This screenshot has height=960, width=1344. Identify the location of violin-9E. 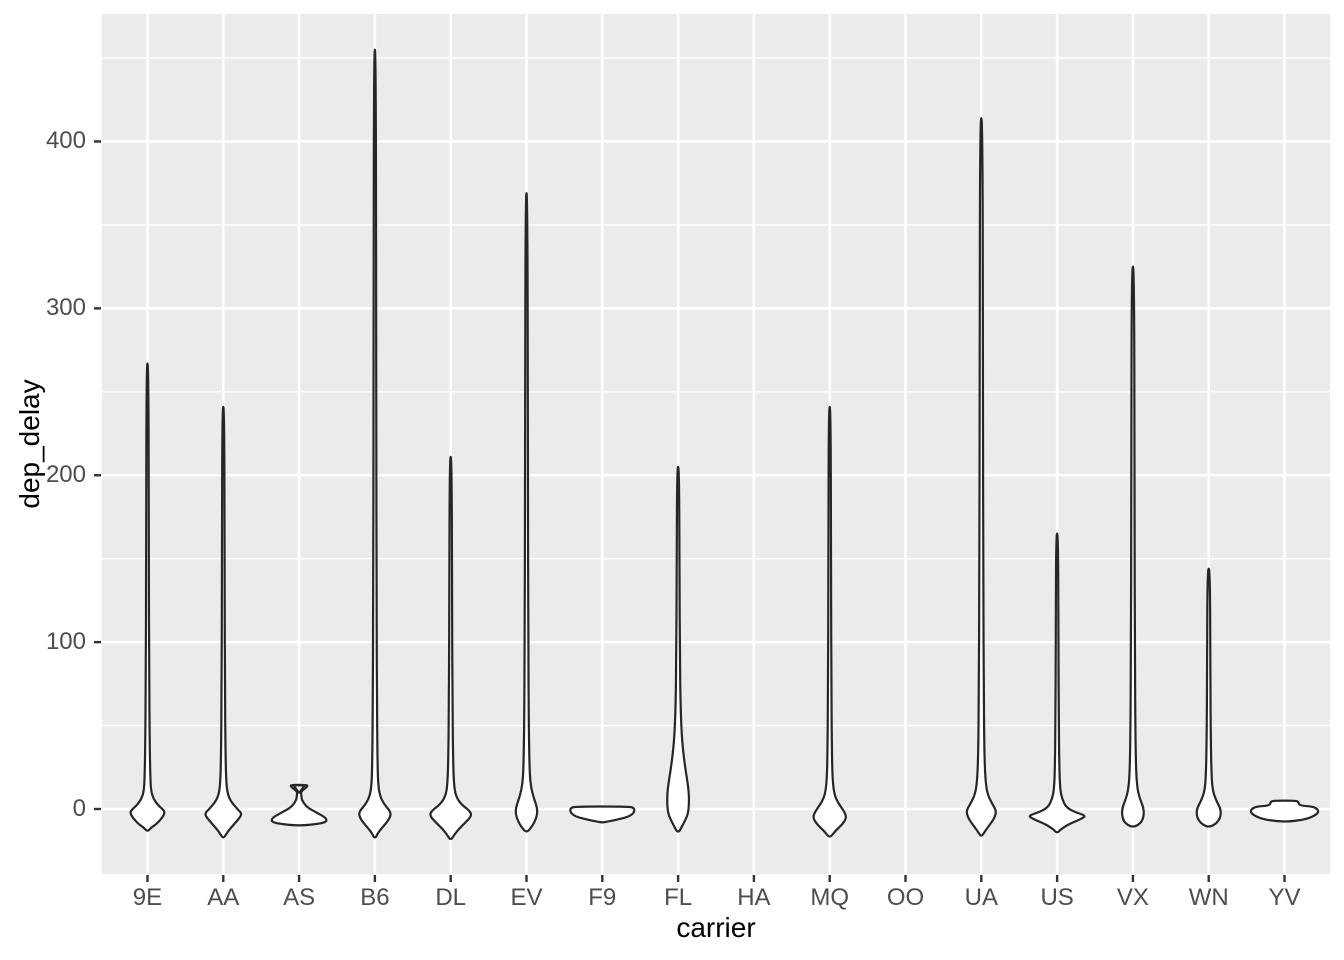
(147, 597).